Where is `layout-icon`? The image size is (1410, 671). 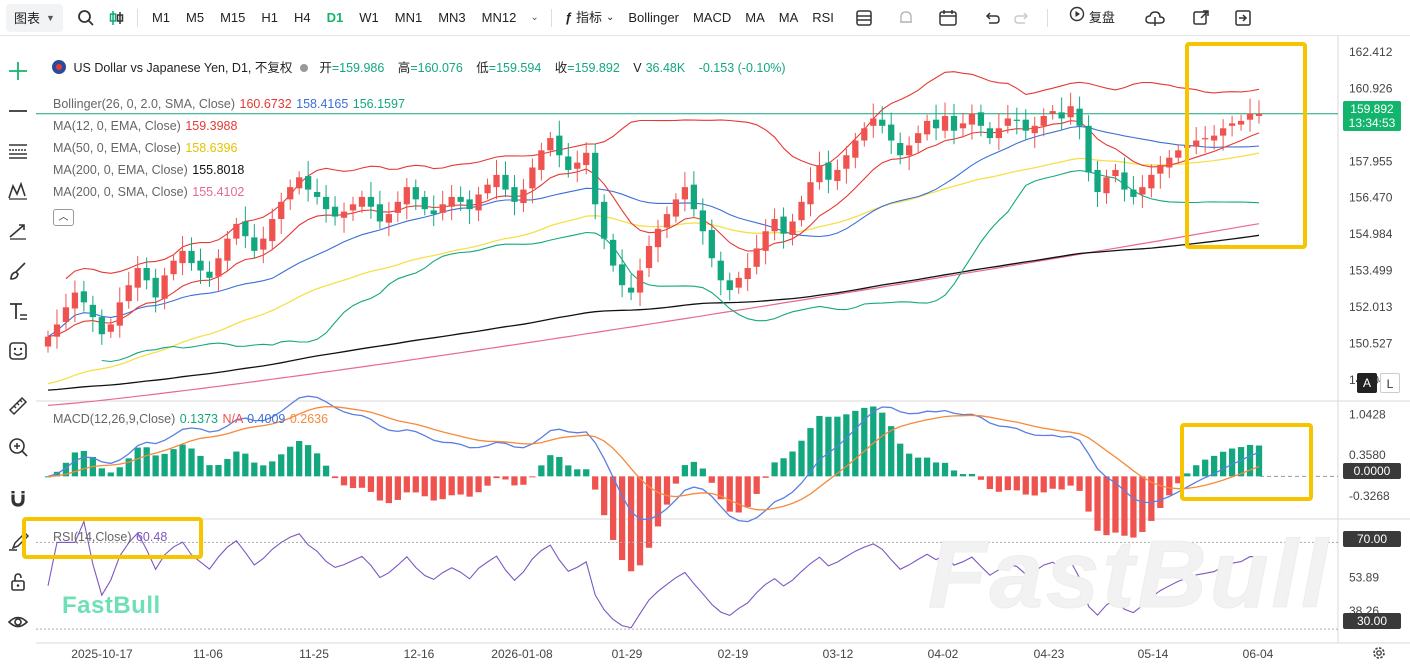 layout-icon is located at coordinates (864, 18).